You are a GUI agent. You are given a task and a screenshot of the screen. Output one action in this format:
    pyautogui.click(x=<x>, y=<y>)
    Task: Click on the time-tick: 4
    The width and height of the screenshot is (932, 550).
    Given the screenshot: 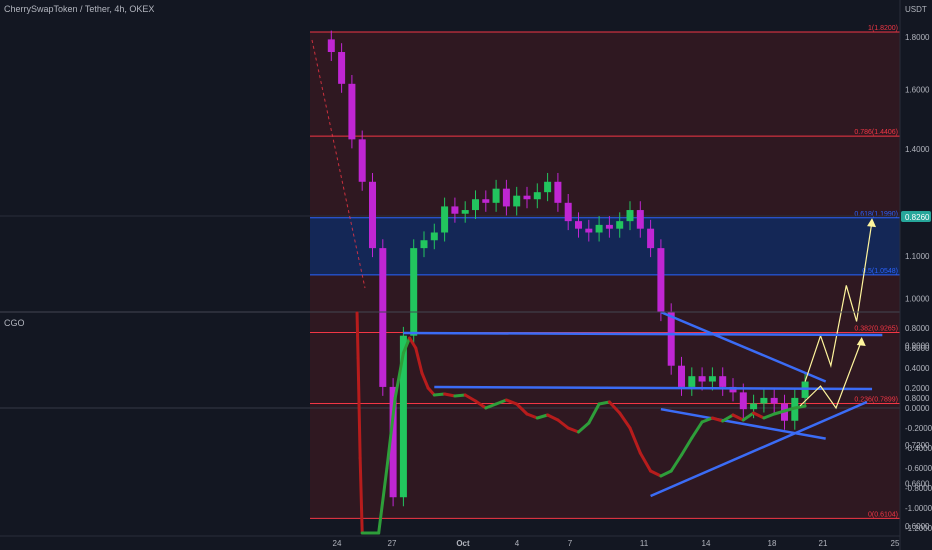 What is the action you would take?
    pyautogui.click(x=517, y=543)
    